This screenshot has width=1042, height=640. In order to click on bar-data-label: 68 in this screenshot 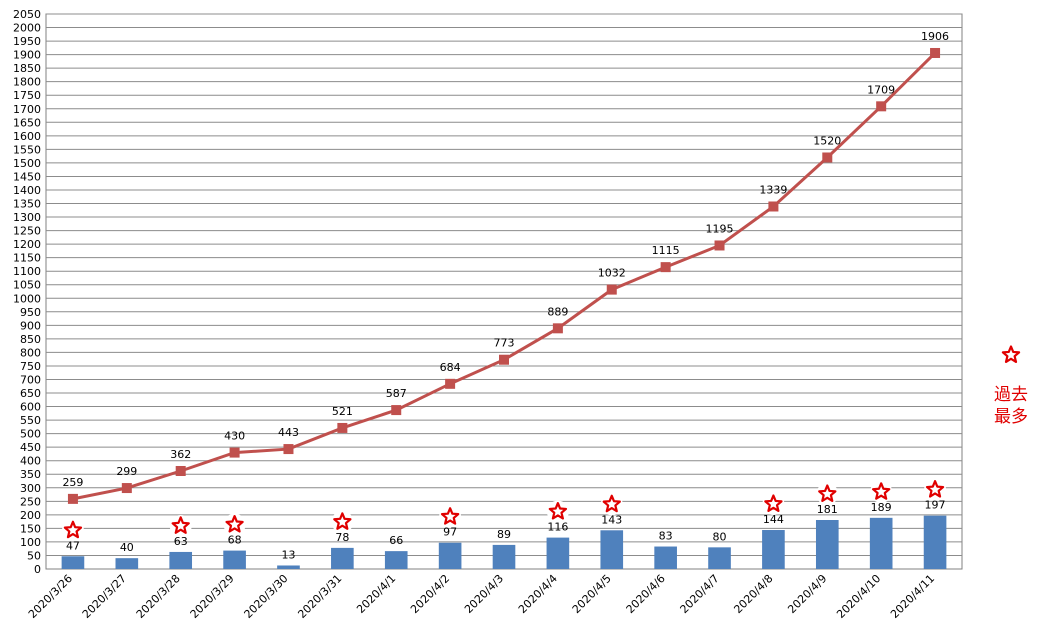, I will do `click(235, 540)`.